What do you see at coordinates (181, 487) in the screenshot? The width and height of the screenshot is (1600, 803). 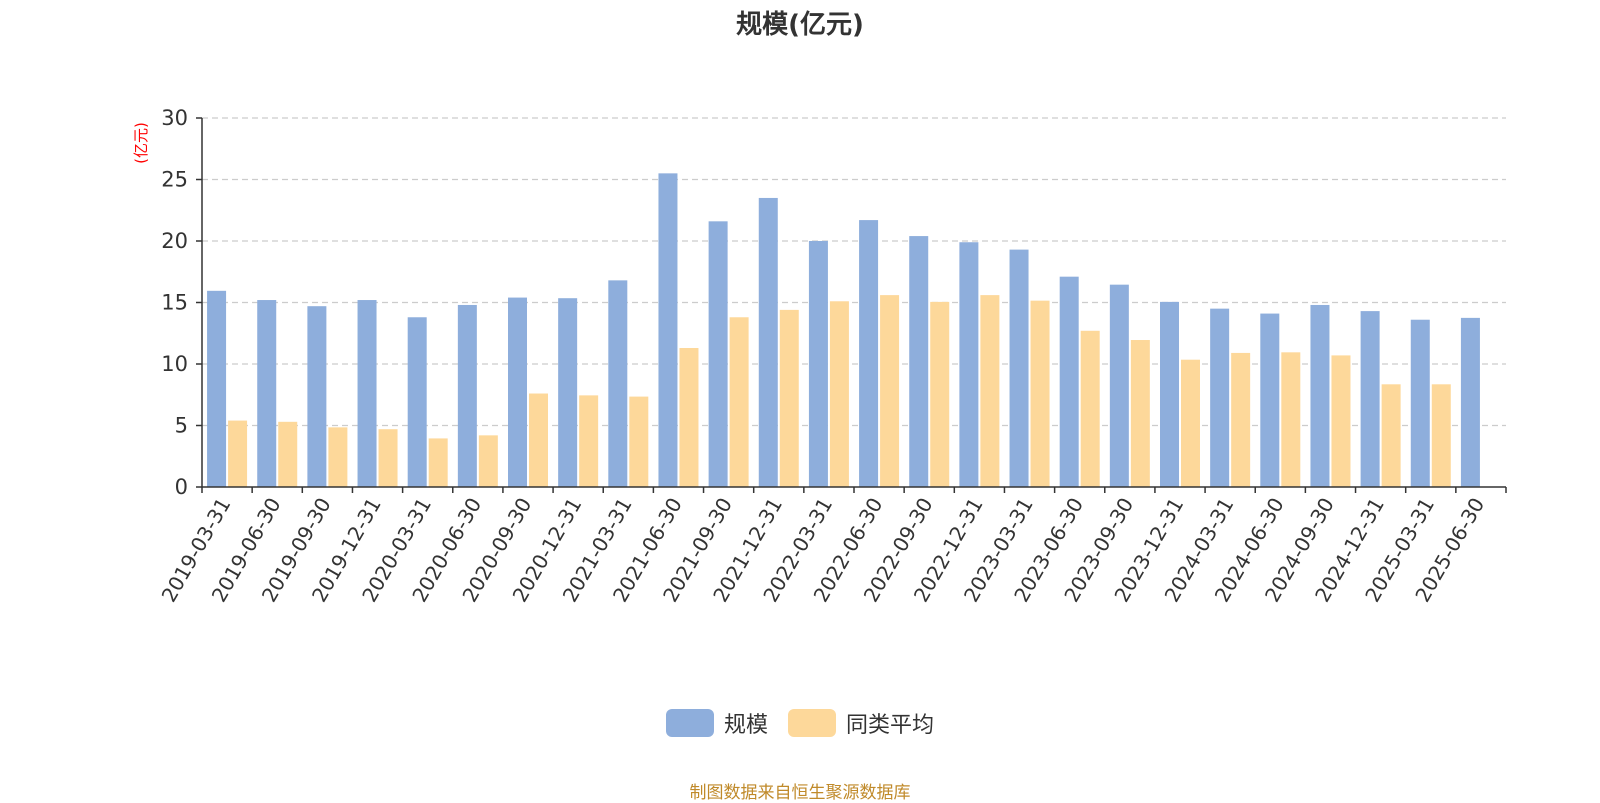 I see `y-tick-label: 0` at bounding box center [181, 487].